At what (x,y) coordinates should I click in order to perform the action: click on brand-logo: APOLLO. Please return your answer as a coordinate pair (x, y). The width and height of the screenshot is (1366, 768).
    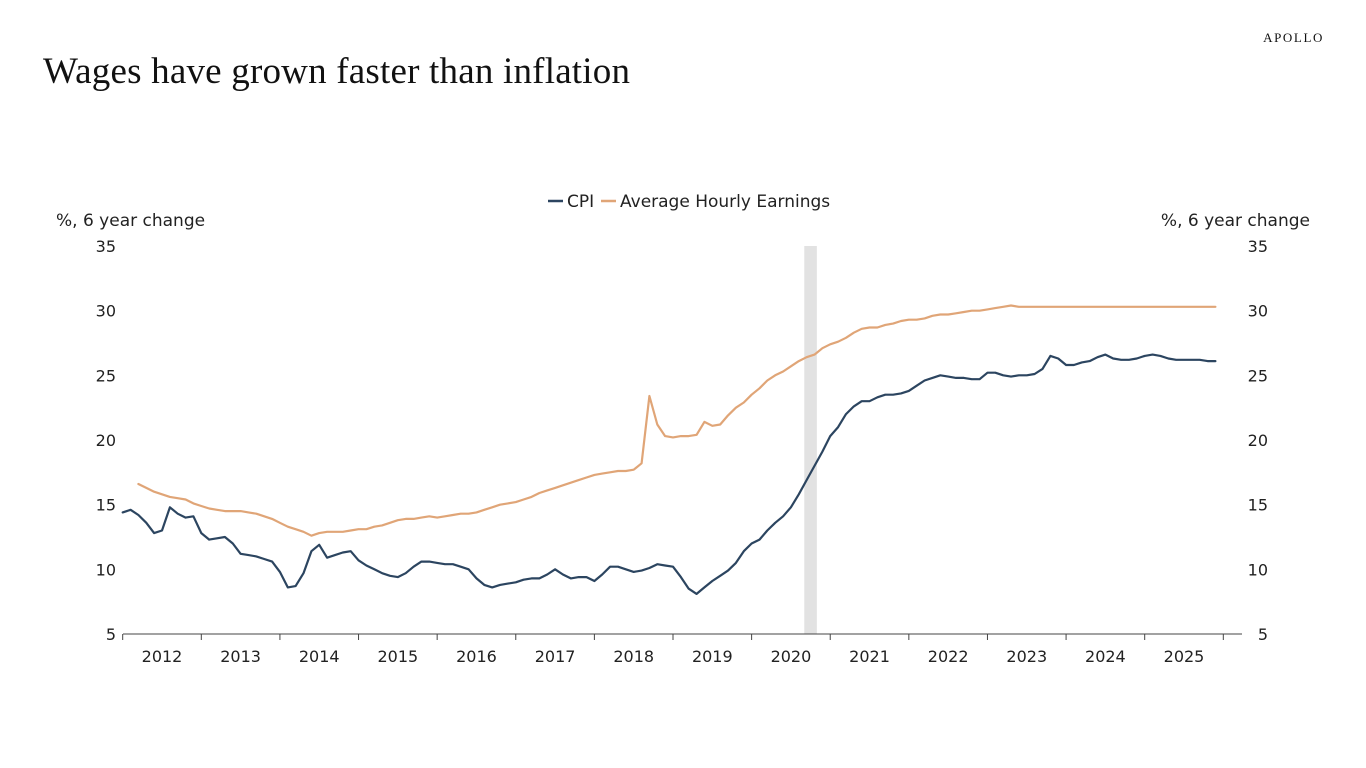
    Looking at the image, I should click on (1293, 37).